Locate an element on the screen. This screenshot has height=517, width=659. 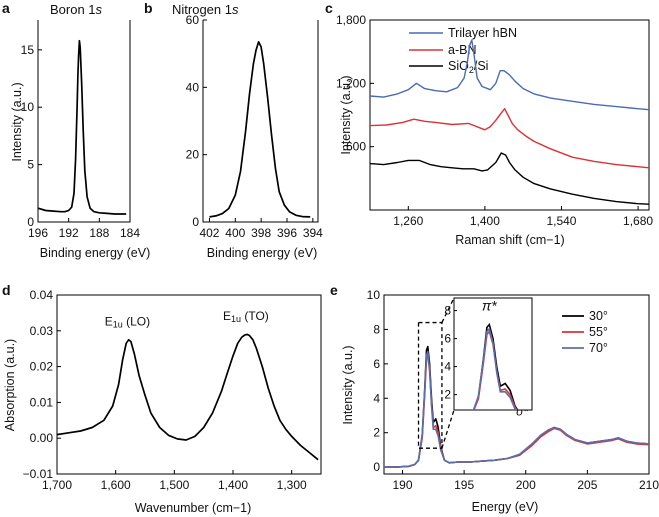
panel-b-xlabel: Binding energy (eV) is located at coordinates (262, 253).